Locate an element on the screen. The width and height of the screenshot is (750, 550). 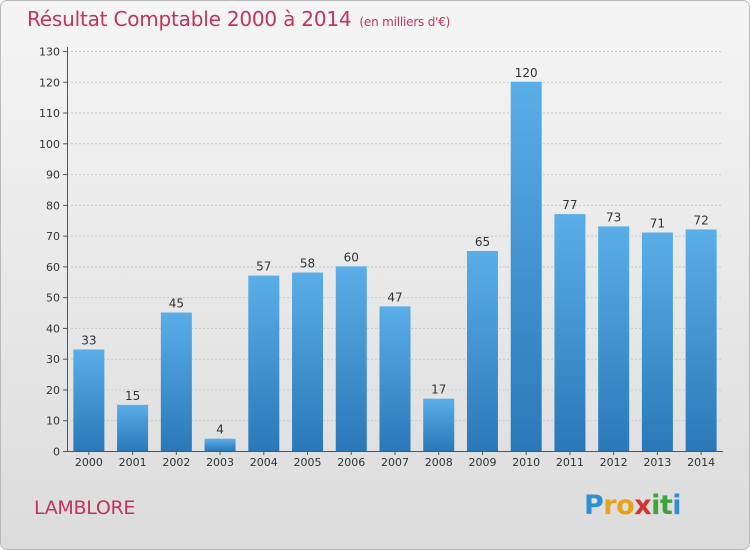
x-tick-label: 2001 is located at coordinates (133, 462).